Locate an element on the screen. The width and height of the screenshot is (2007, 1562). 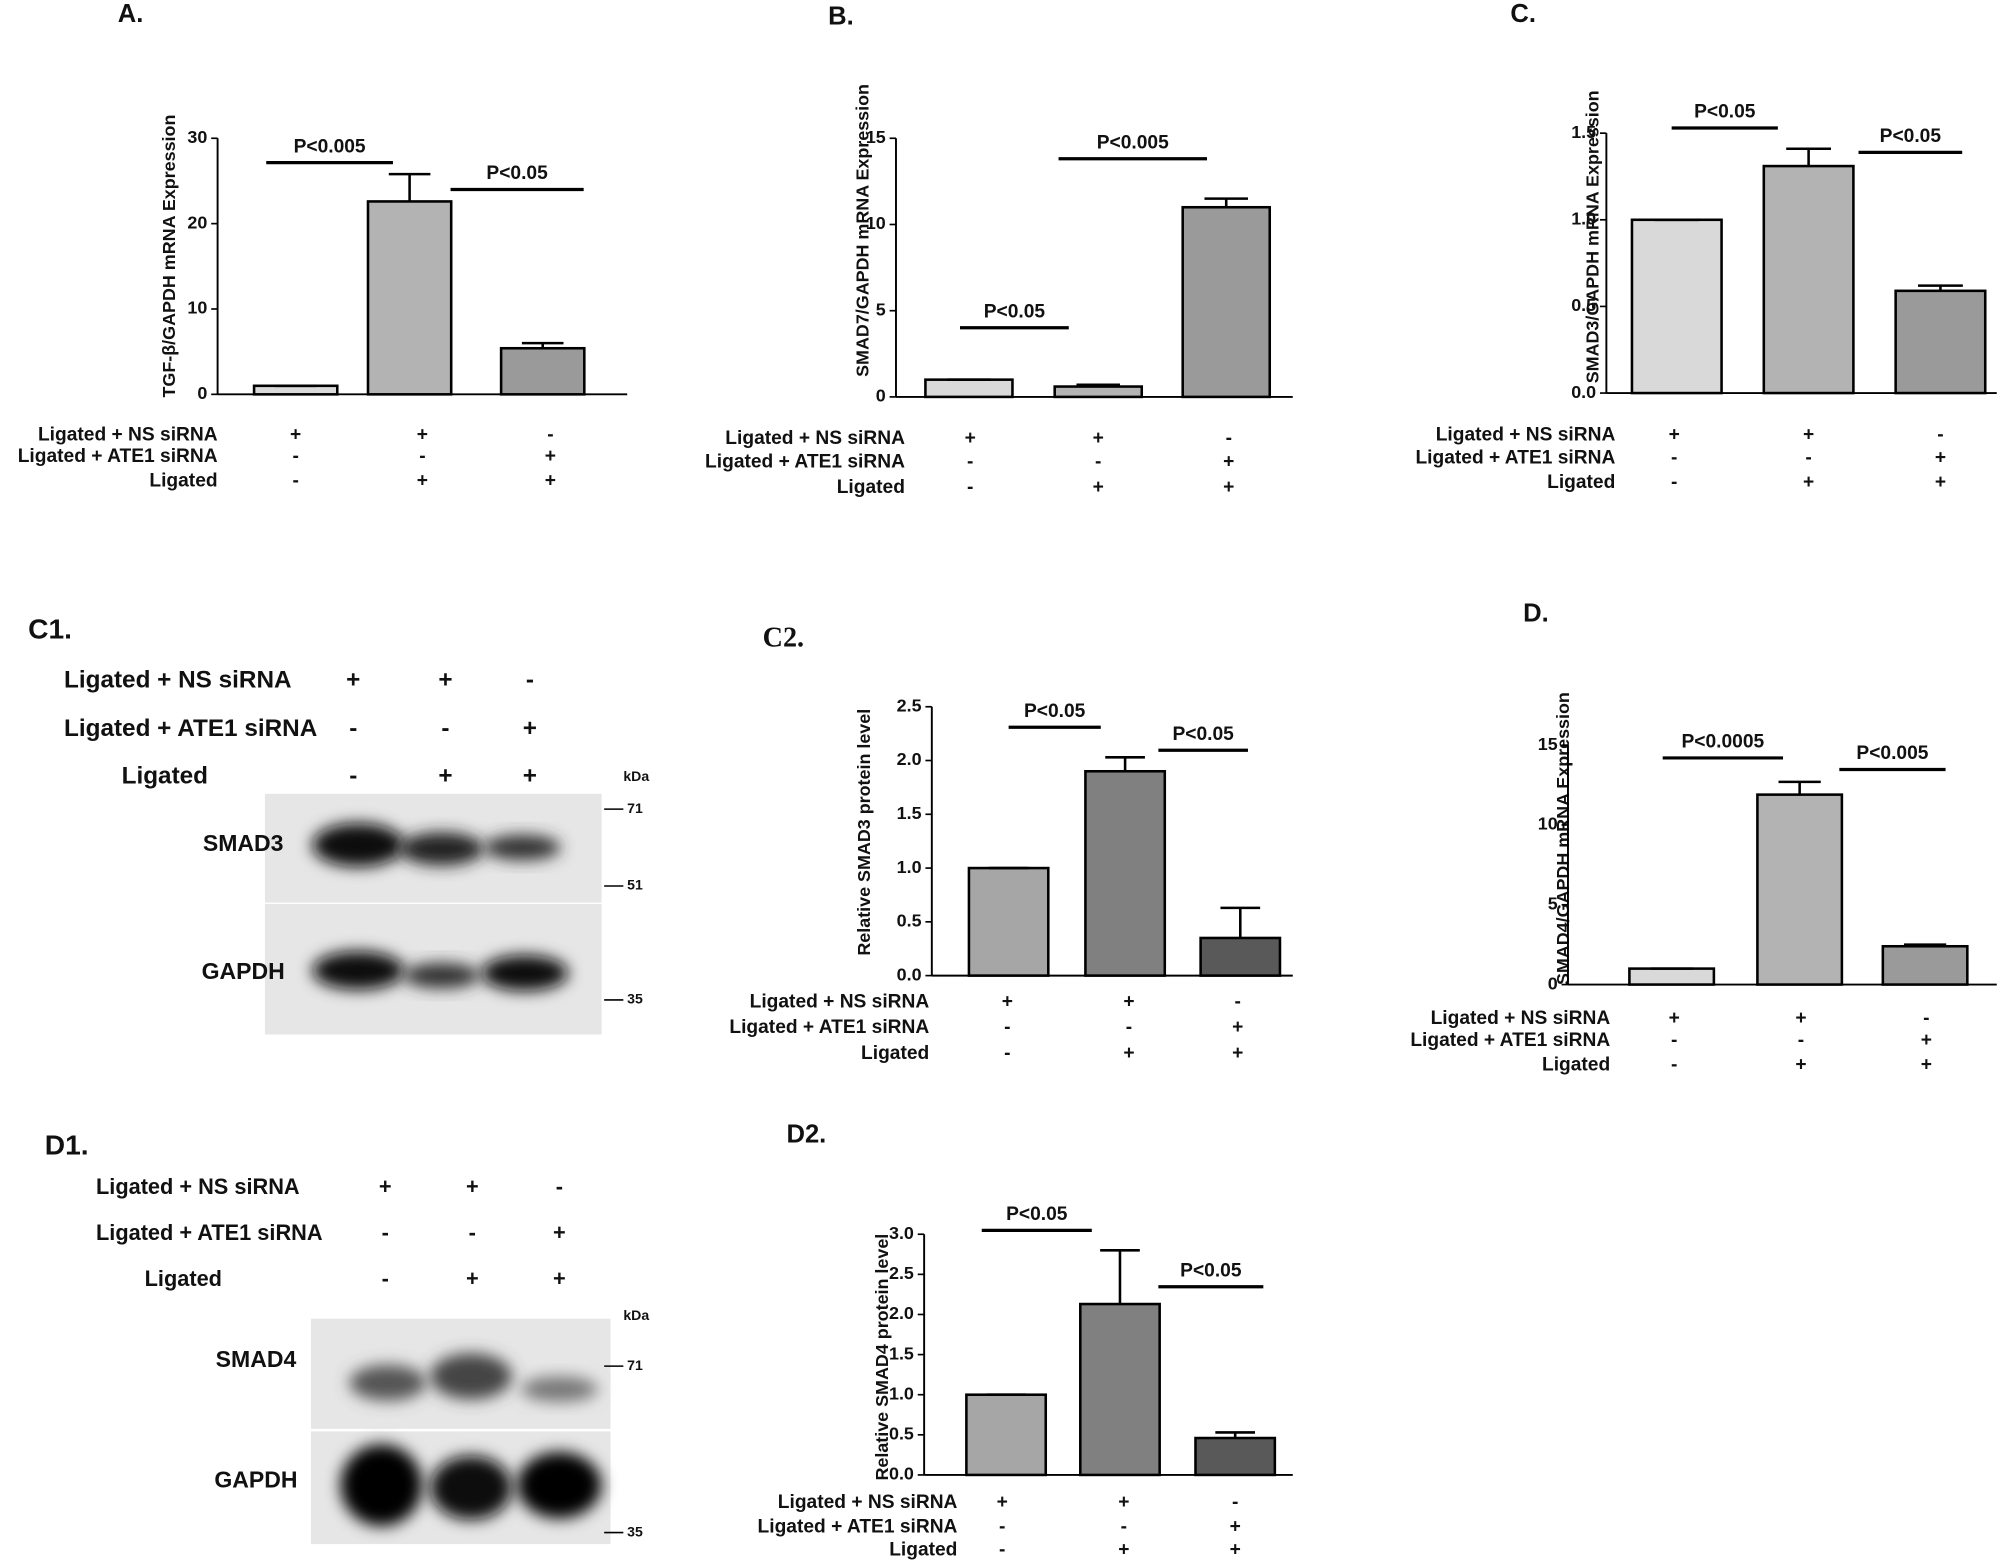
panel-label: D2. is located at coordinates (806, 1134).